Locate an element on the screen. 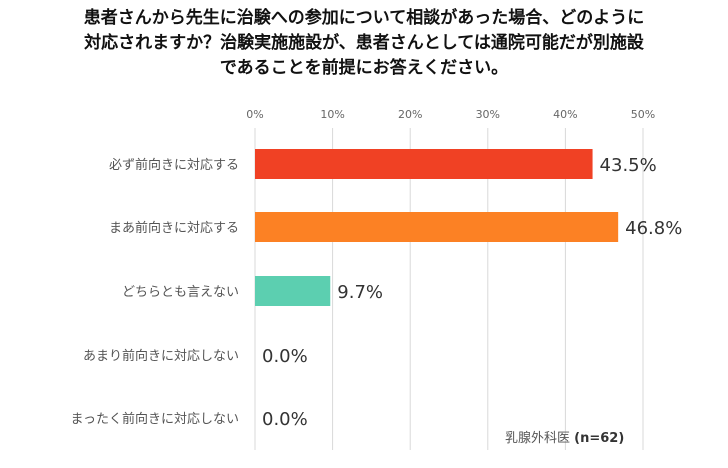 This screenshot has height=468, width=728. chart-title-line-1: 患者さんから先生に治験への参加について相談があった場合、どのように is located at coordinates (364, 18).